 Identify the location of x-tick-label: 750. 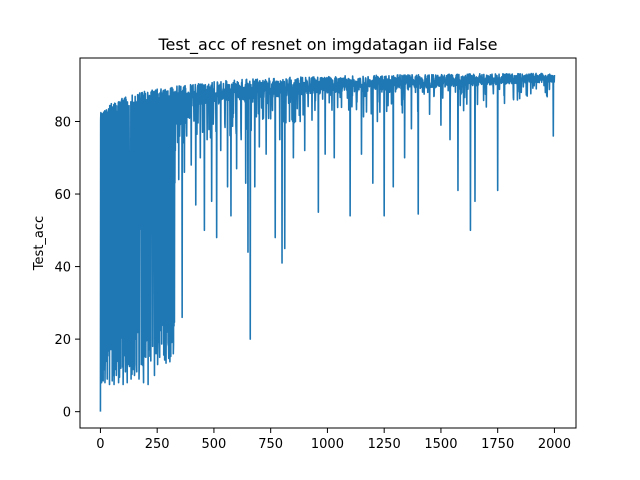
(270, 444).